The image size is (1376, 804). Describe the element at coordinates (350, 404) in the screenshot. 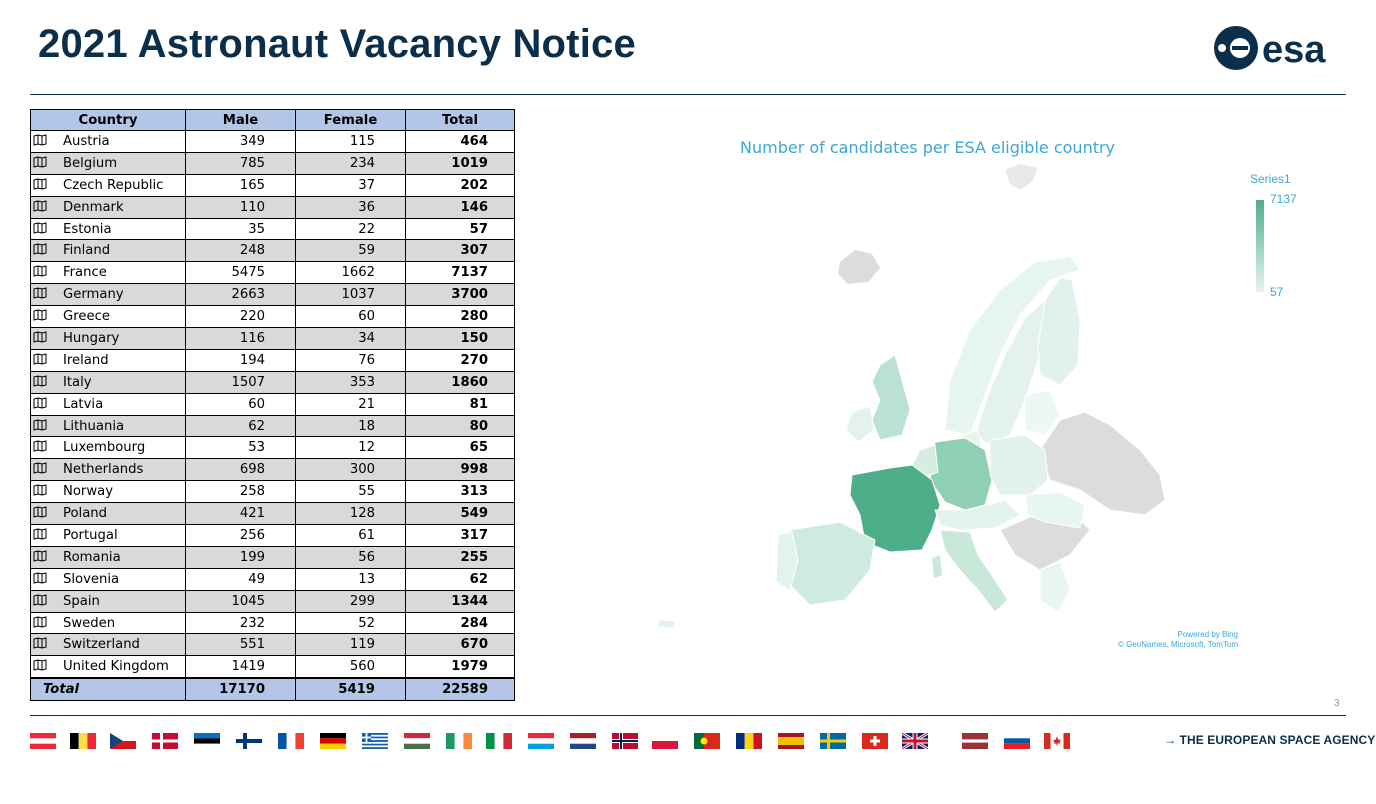

I see `cell-female: 21` at that location.